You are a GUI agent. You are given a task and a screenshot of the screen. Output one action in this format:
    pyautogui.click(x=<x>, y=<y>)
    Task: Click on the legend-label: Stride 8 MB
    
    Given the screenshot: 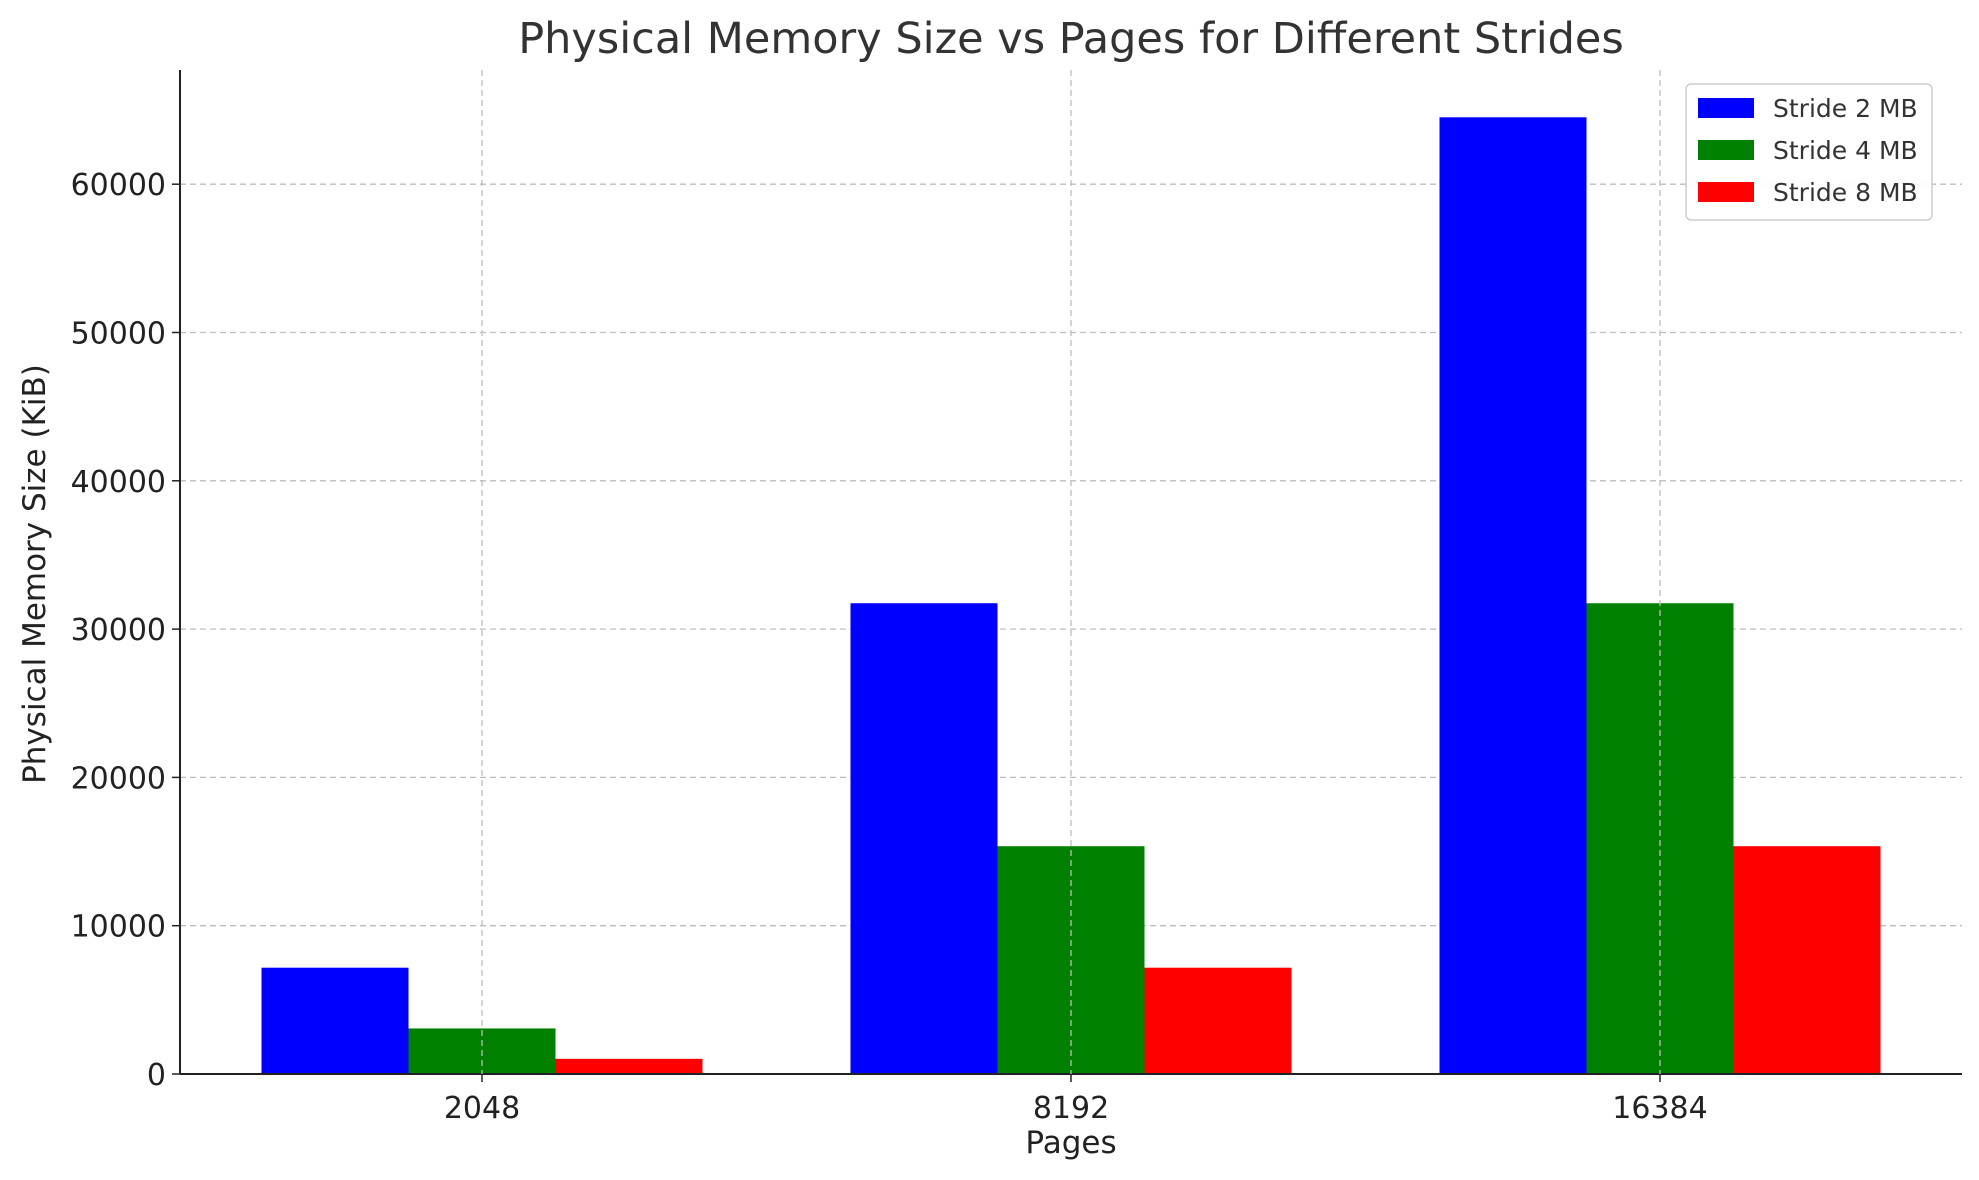 What is the action you would take?
    pyautogui.click(x=1845, y=192)
    